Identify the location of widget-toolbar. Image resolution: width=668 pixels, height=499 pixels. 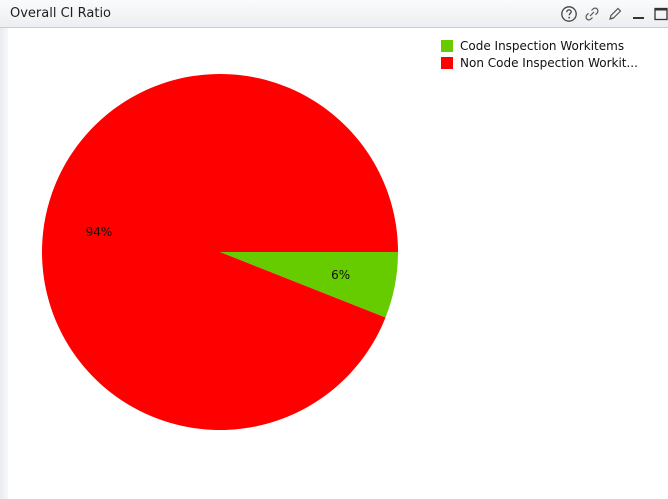
(613, 14).